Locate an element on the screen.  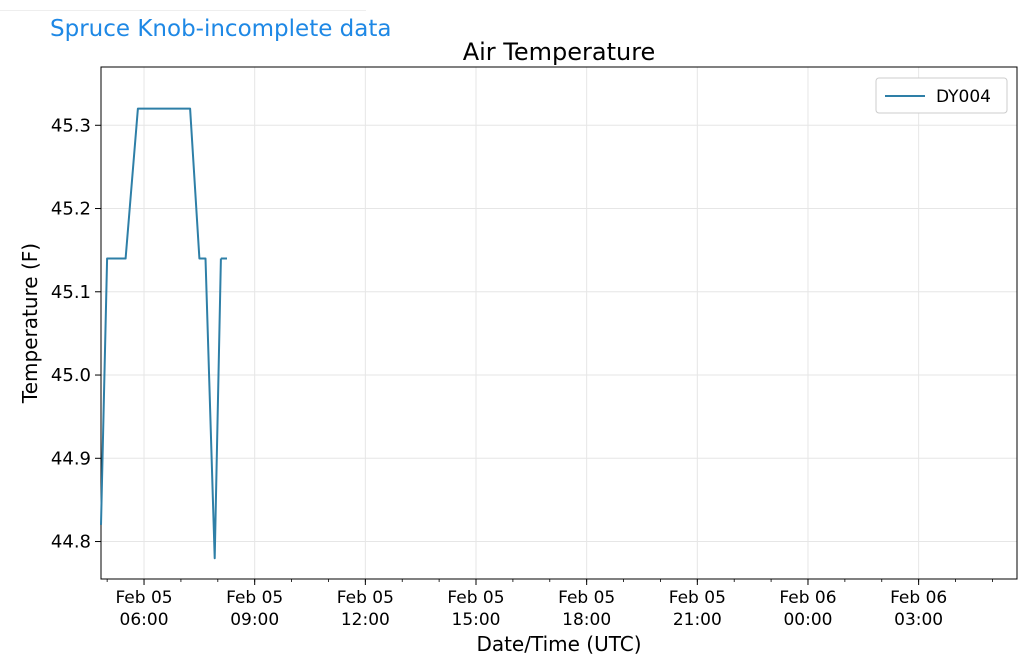
y-tick-label: 45.3 is located at coordinates (71, 125).